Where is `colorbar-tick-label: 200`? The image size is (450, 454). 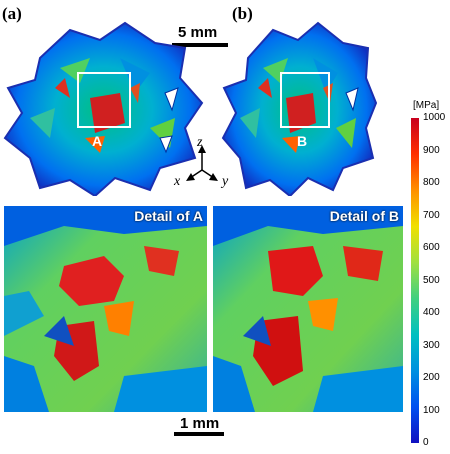
colorbar-tick-label: 200 is located at coordinates (431, 377).